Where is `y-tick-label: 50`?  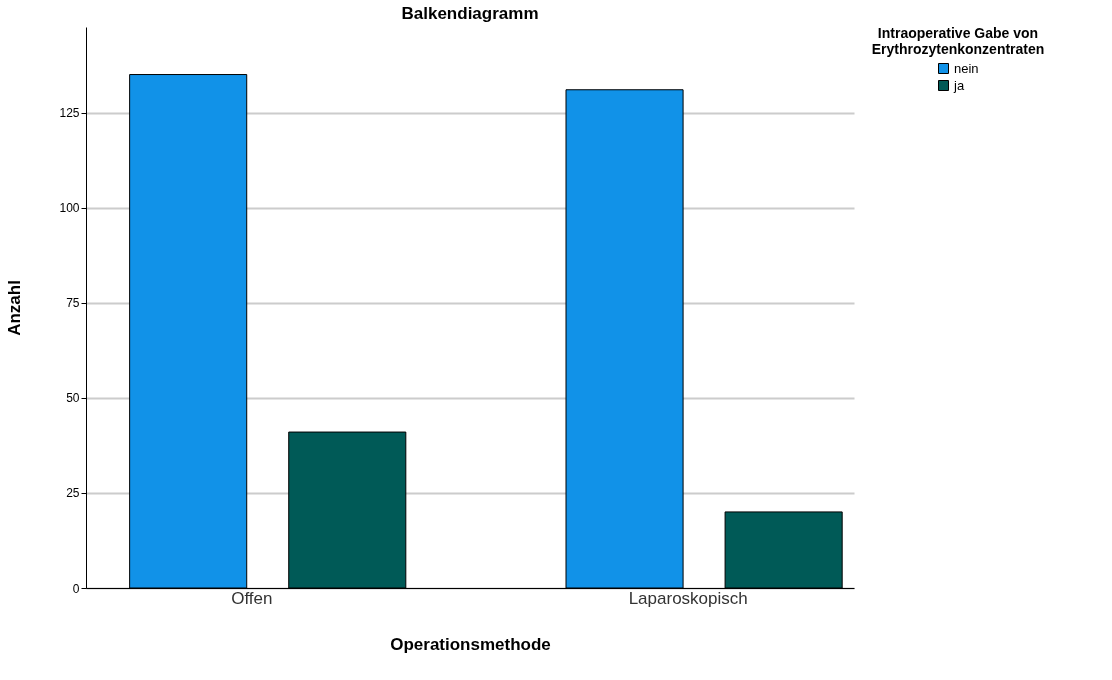 y-tick-label: 50 is located at coordinates (73, 398).